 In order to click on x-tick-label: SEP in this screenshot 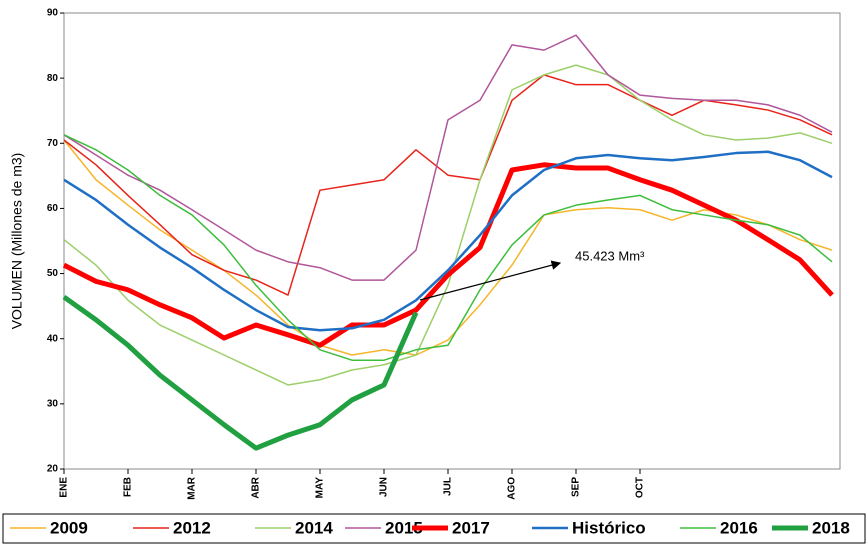, I will do `click(576, 487)`.